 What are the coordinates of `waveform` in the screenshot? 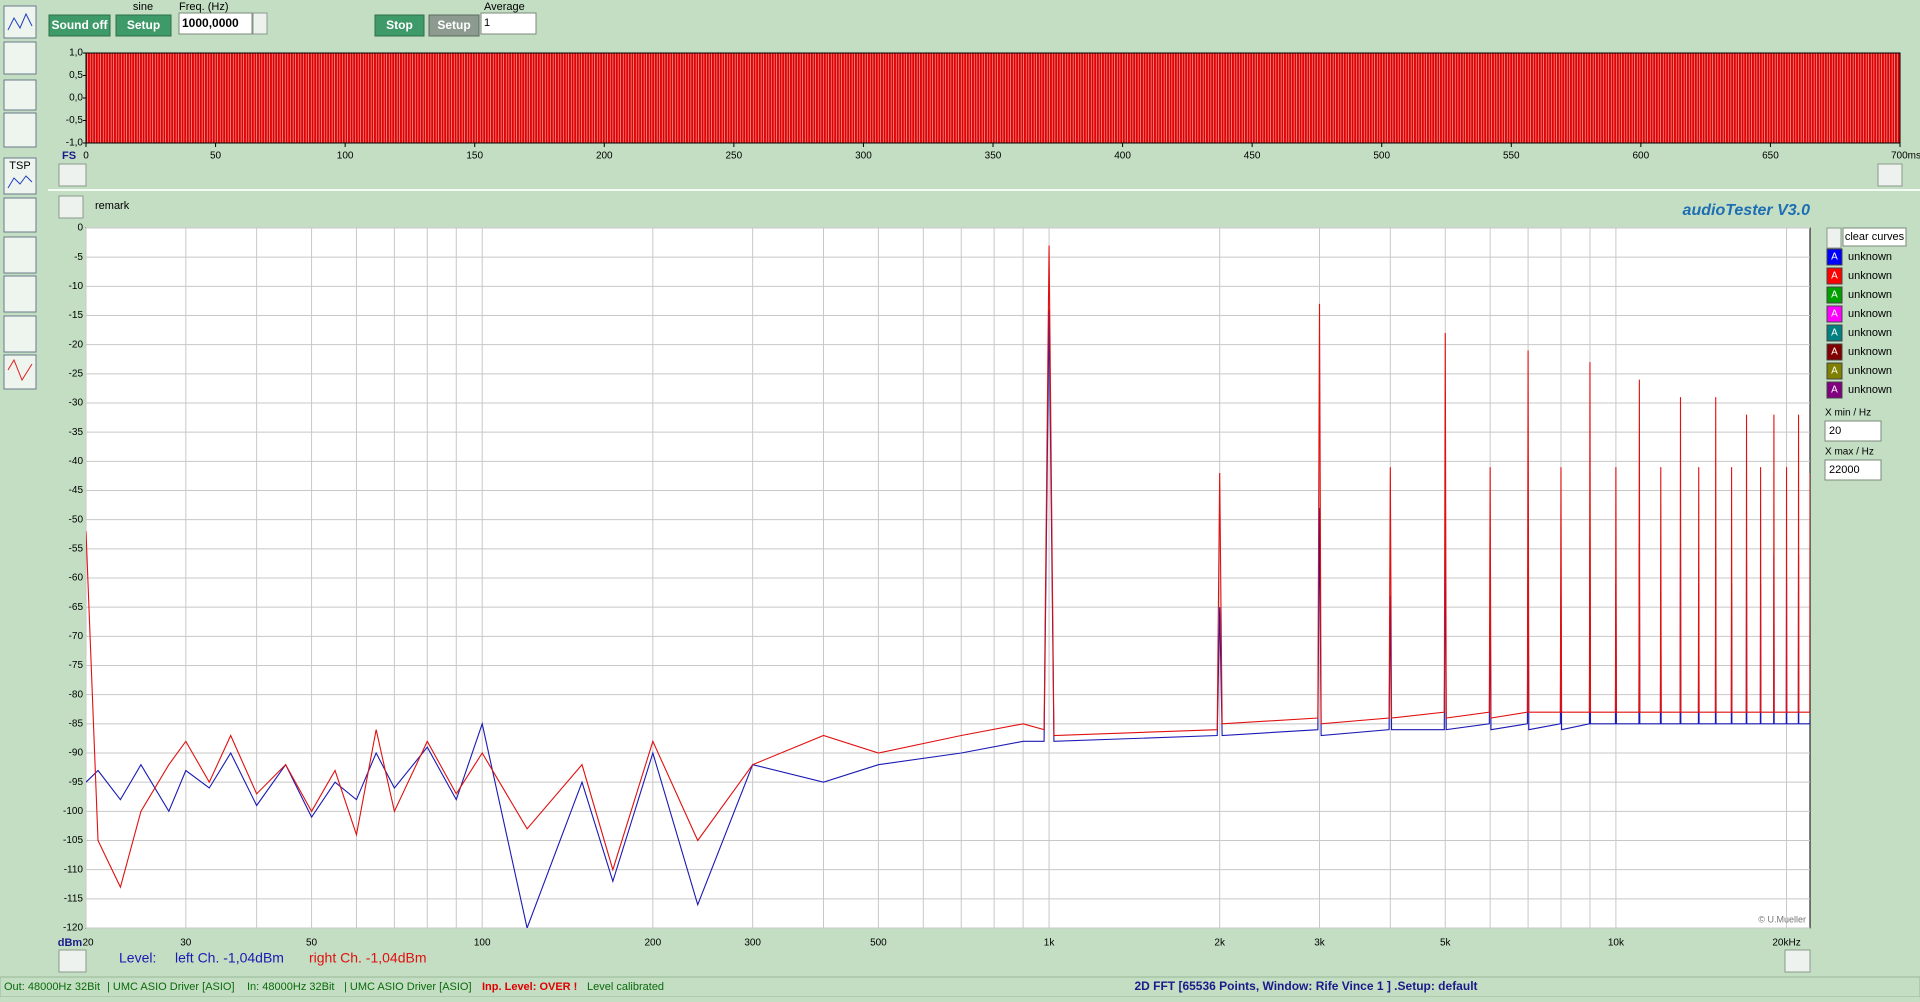 It's located at (993, 98).